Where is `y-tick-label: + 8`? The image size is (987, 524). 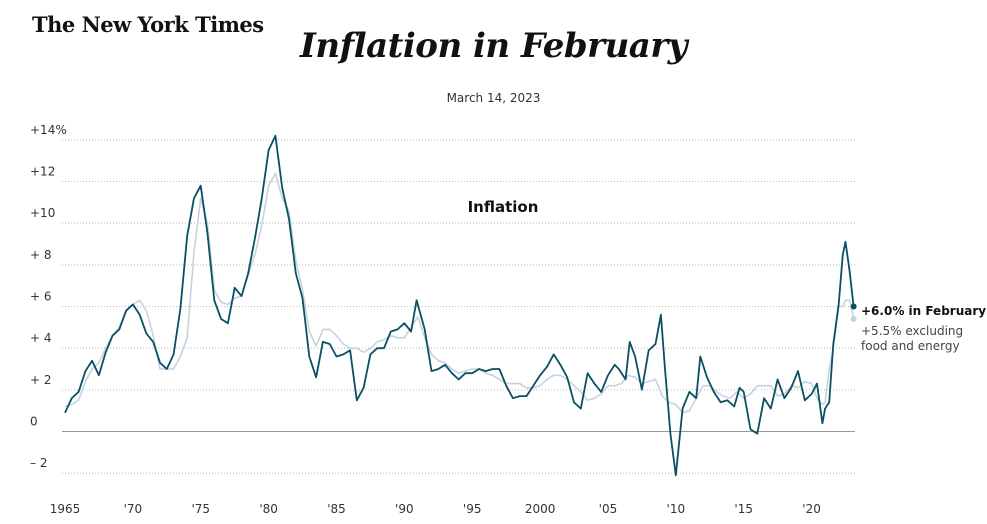 y-tick-label: + 8 is located at coordinates (41, 255).